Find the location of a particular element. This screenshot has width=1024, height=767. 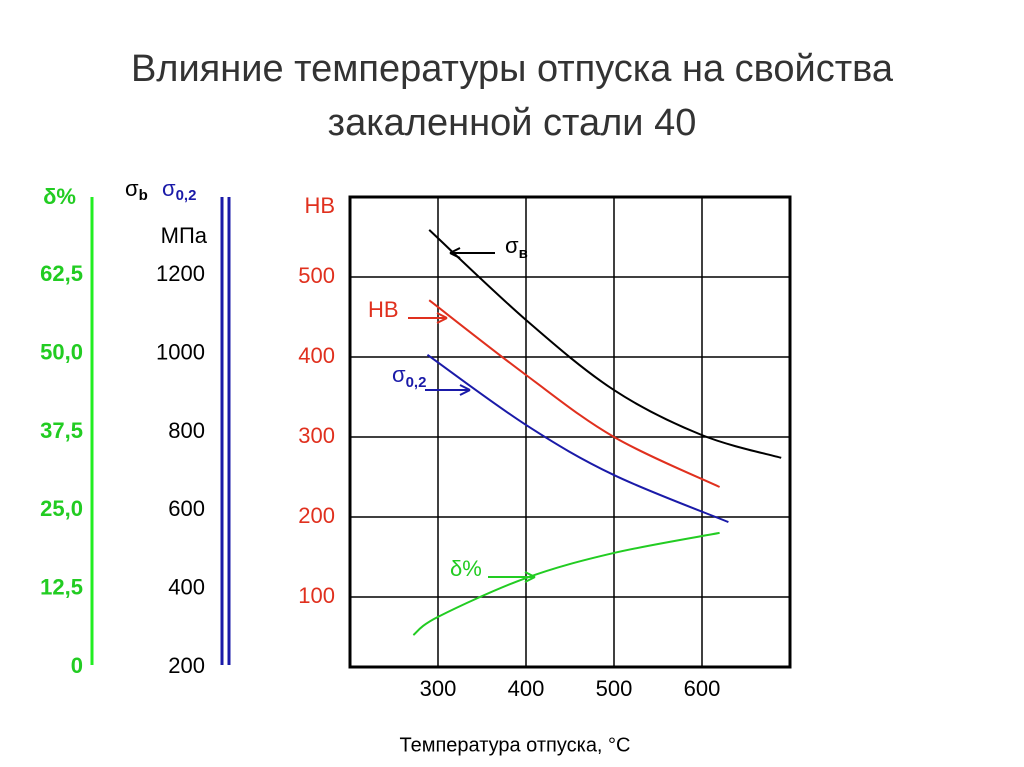

y2-axis-title: σb is located at coordinates (136, 190).